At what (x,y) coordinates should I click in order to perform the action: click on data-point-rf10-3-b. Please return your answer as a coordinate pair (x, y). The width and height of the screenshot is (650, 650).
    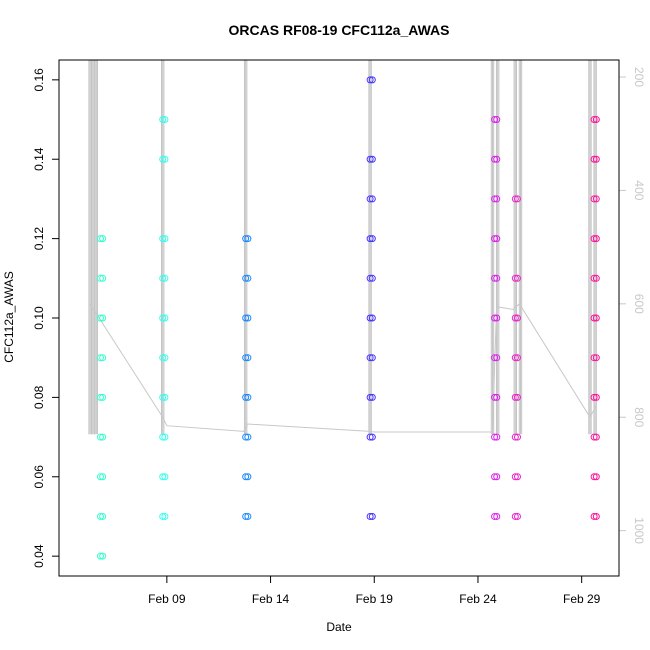
    Looking at the image, I should click on (248, 397).